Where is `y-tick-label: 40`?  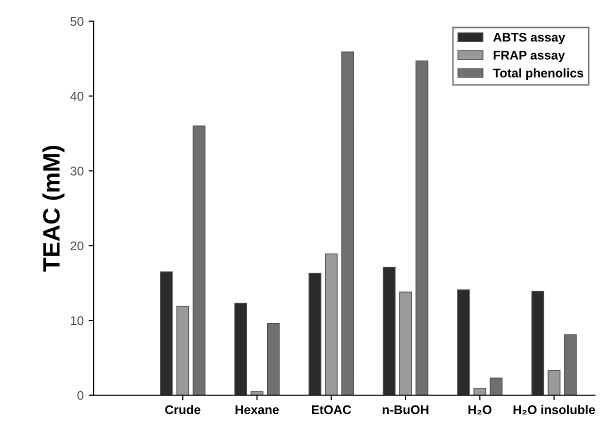 y-tick-label: 40 is located at coordinates (77, 96).